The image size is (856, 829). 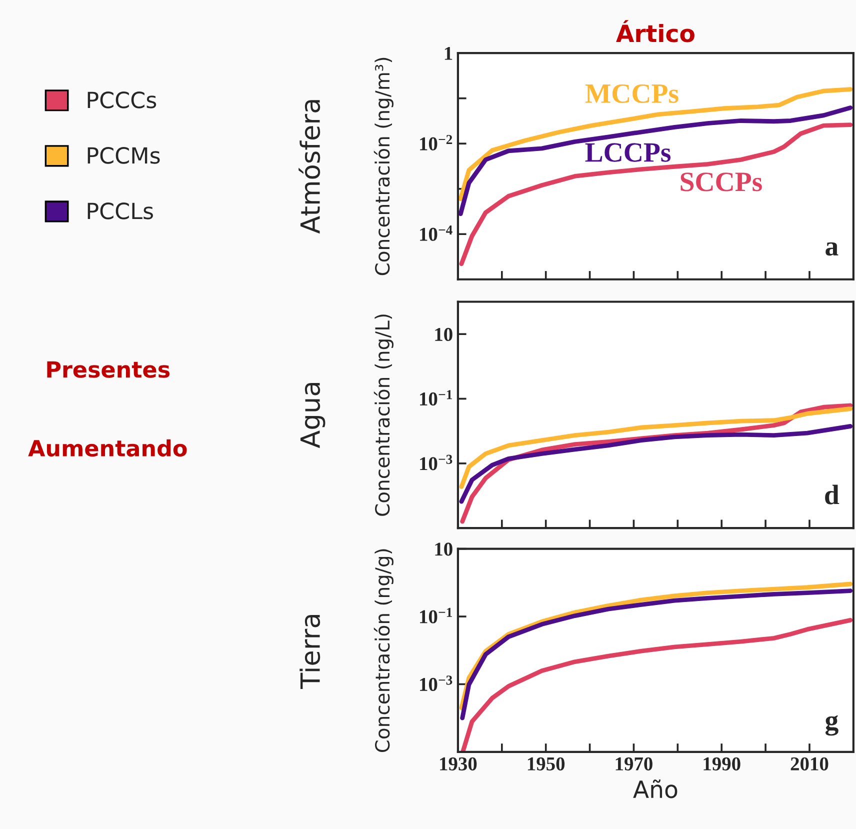 I want to click on annotation: a, so click(x=832, y=249).